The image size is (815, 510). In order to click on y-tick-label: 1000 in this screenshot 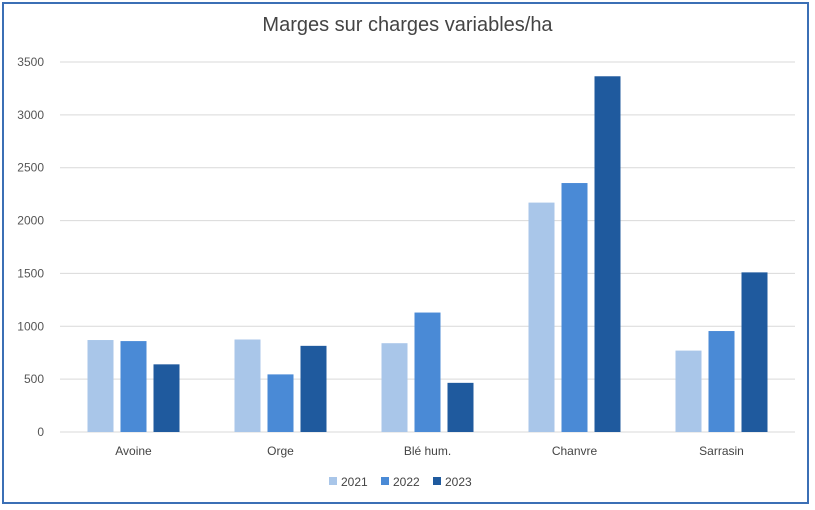, I will do `click(30, 326)`.